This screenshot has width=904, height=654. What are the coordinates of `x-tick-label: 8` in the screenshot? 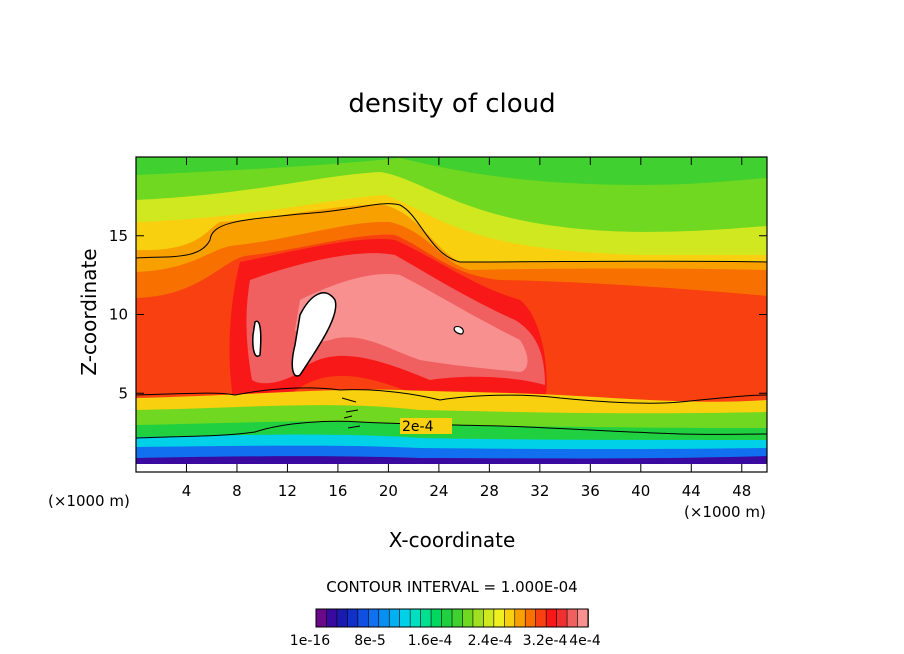 It's located at (237, 491).